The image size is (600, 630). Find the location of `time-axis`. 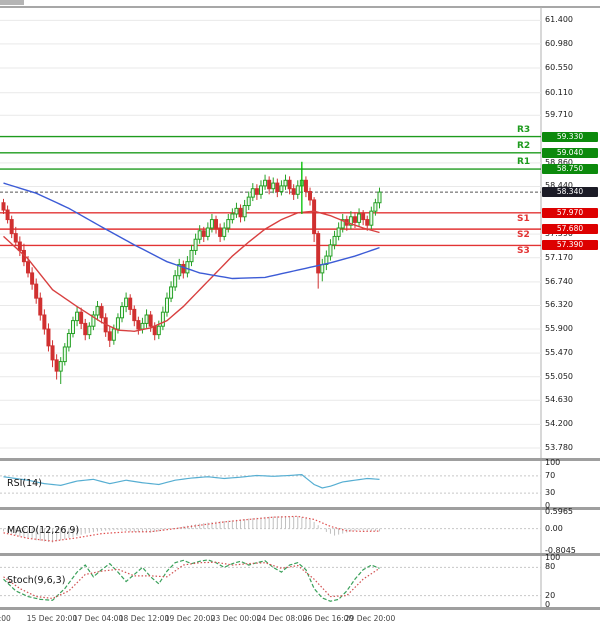

time-axis is located at coordinates (300, 620).